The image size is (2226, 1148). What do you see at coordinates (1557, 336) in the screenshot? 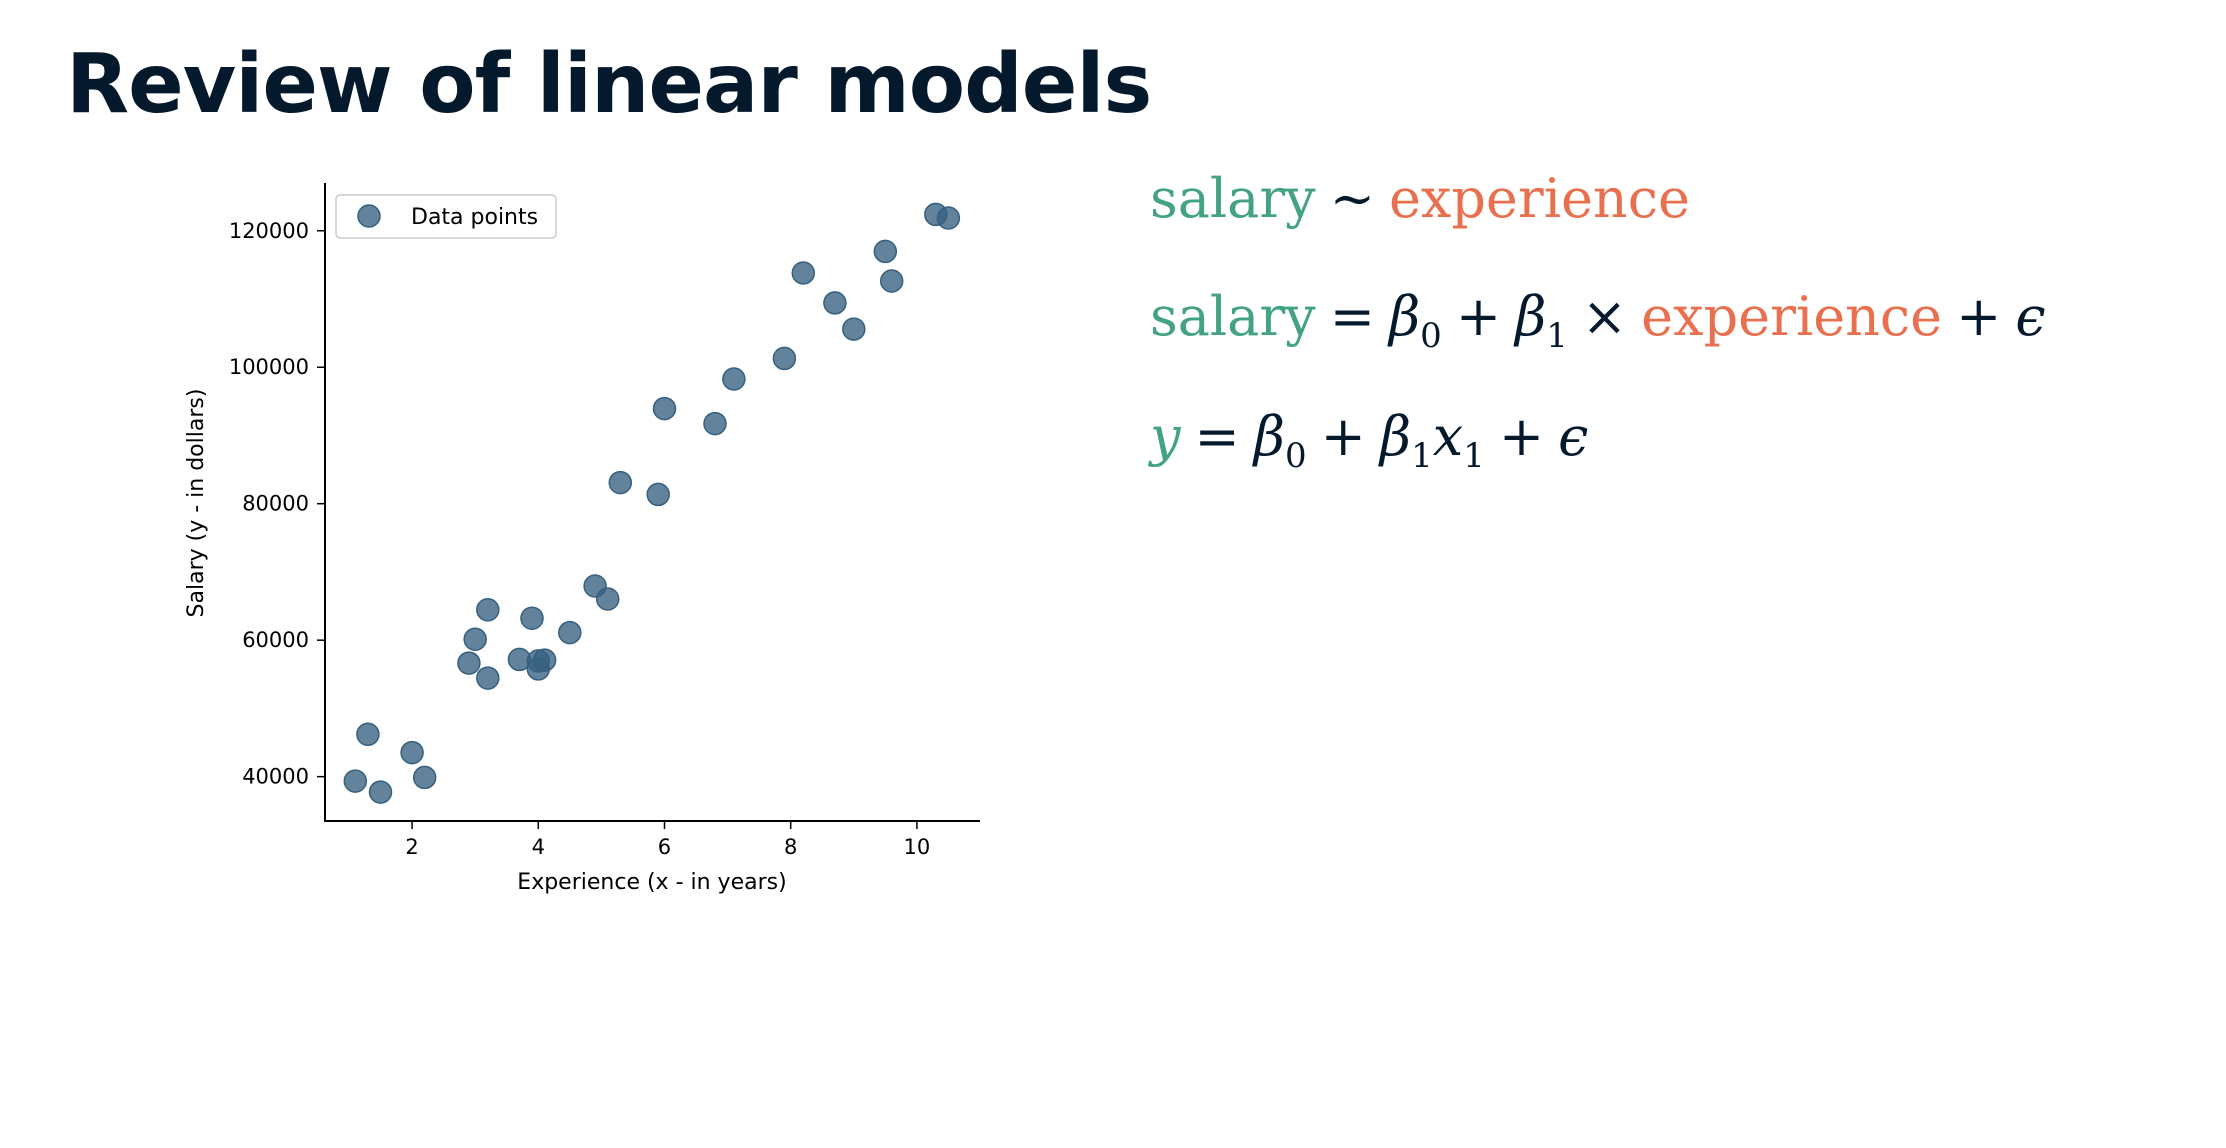
I see `eq2-beta1-sub: 1` at bounding box center [1557, 336].